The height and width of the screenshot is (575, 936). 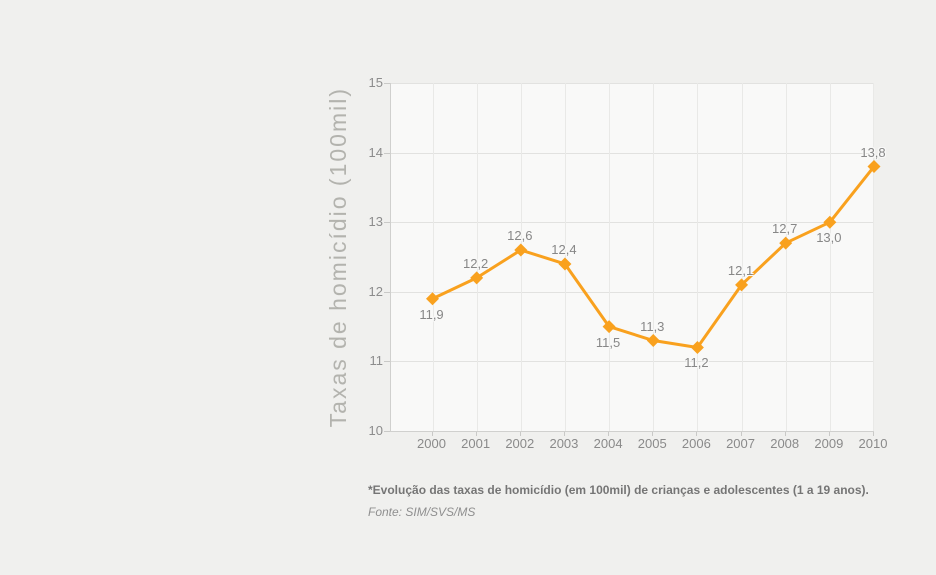 What do you see at coordinates (476, 443) in the screenshot?
I see `x-tick-label: 2001` at bounding box center [476, 443].